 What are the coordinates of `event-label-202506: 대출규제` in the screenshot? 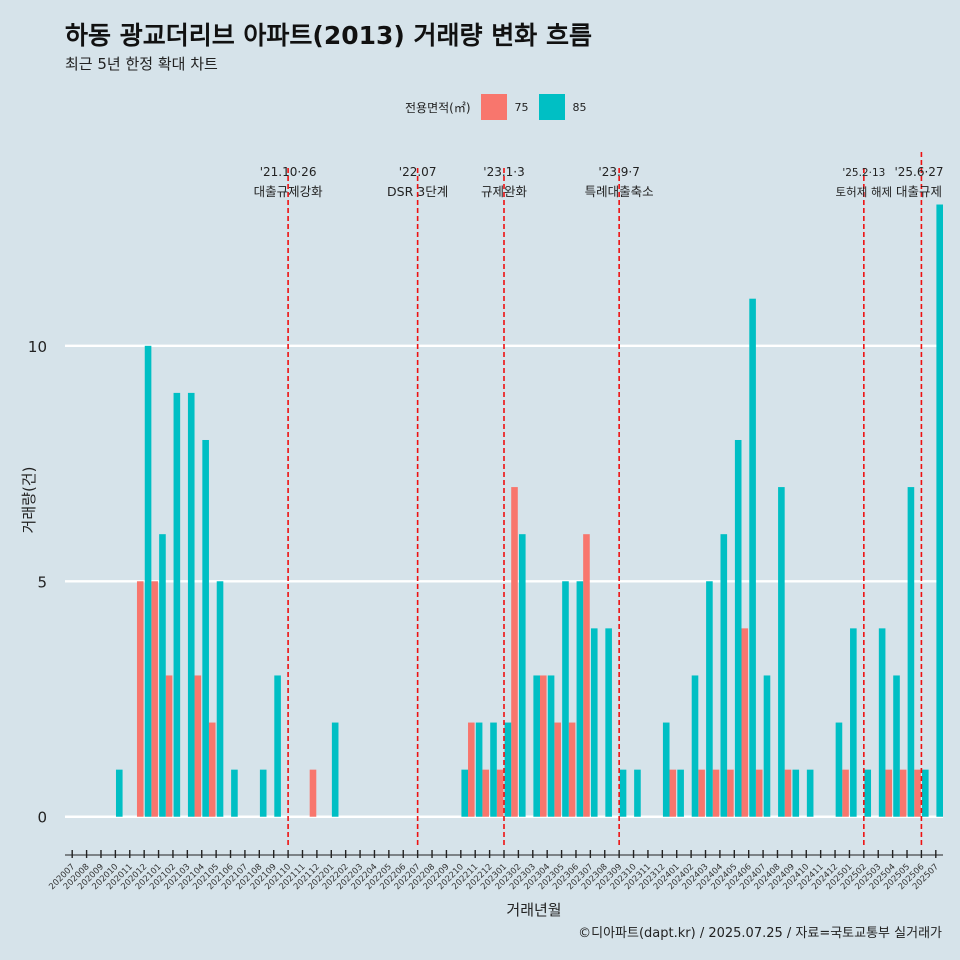 It's located at (919, 191).